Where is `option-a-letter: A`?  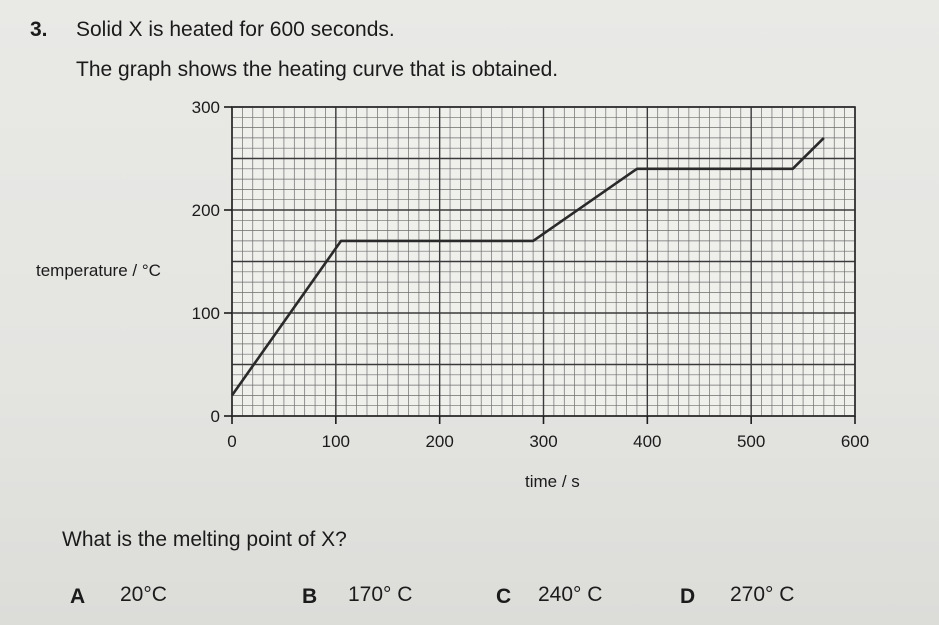
option-a-letter: A is located at coordinates (78, 596).